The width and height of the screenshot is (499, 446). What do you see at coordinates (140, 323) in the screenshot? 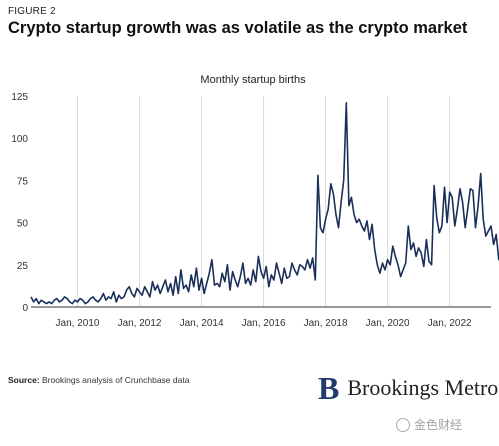
I see `x-tick-label: Jan, 2012` at bounding box center [140, 323].